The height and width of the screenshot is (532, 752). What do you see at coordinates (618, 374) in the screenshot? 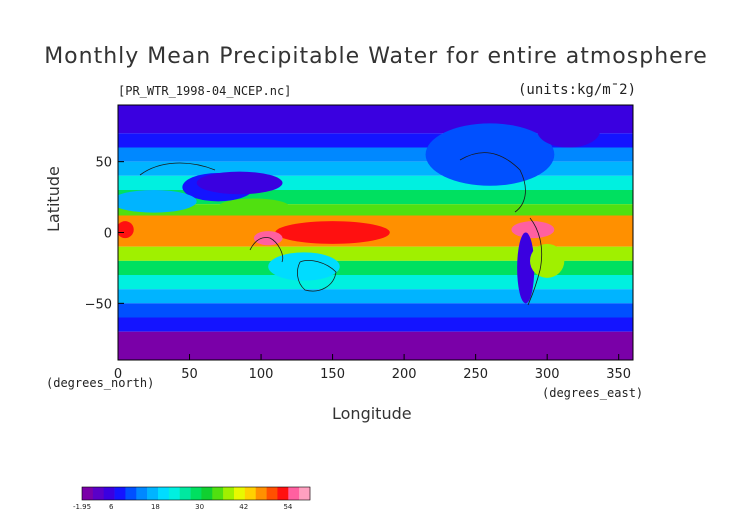
I see `x-tick-label-7: 350` at bounding box center [618, 374].